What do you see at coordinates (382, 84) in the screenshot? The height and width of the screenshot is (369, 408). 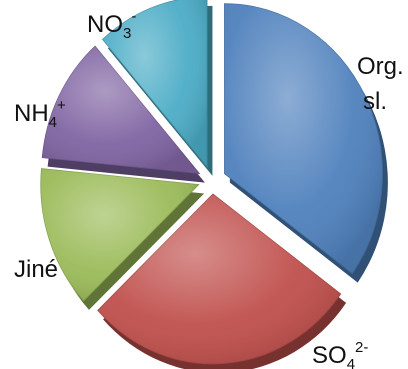 I see `slice-label-org: Org. sl.` at bounding box center [382, 84].